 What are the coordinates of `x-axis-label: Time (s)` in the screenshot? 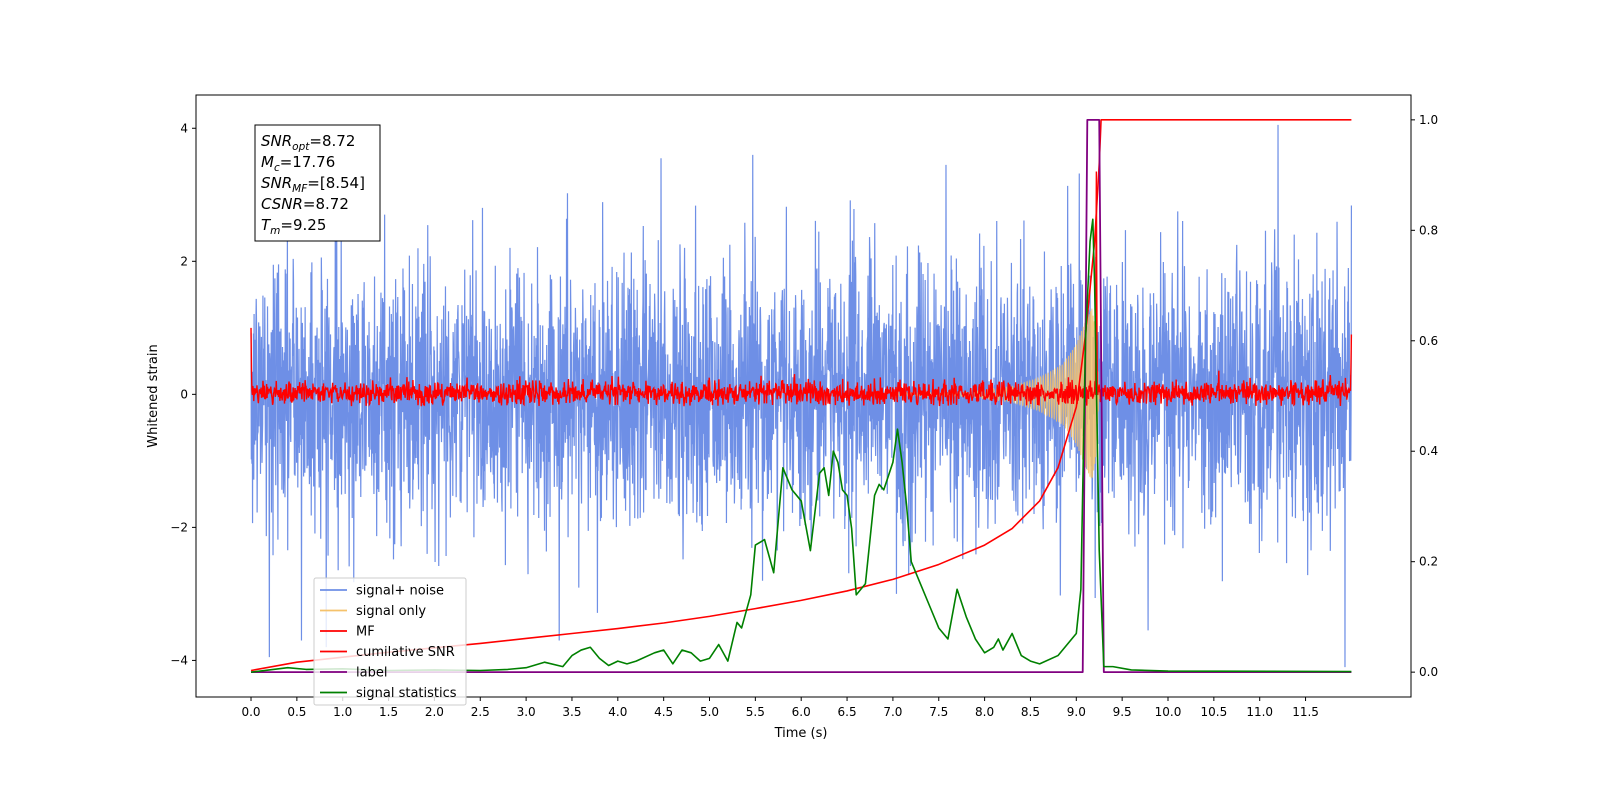 It's located at (801, 733).